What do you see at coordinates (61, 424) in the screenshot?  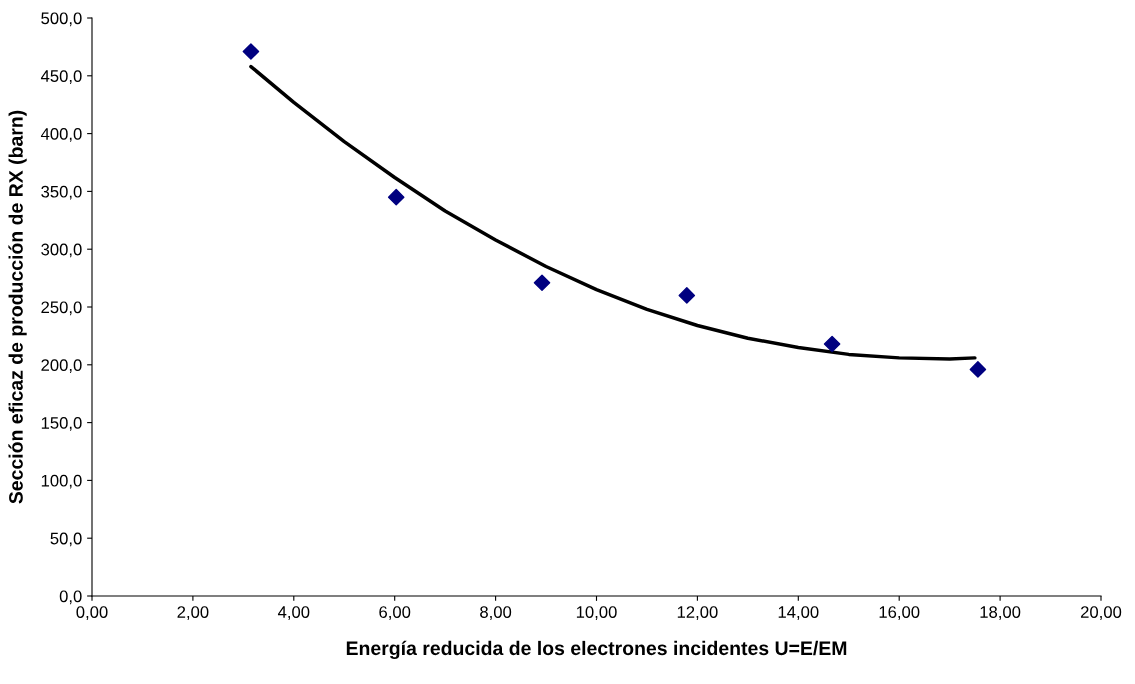 I see `y-tick-label: 150,0` at bounding box center [61, 424].